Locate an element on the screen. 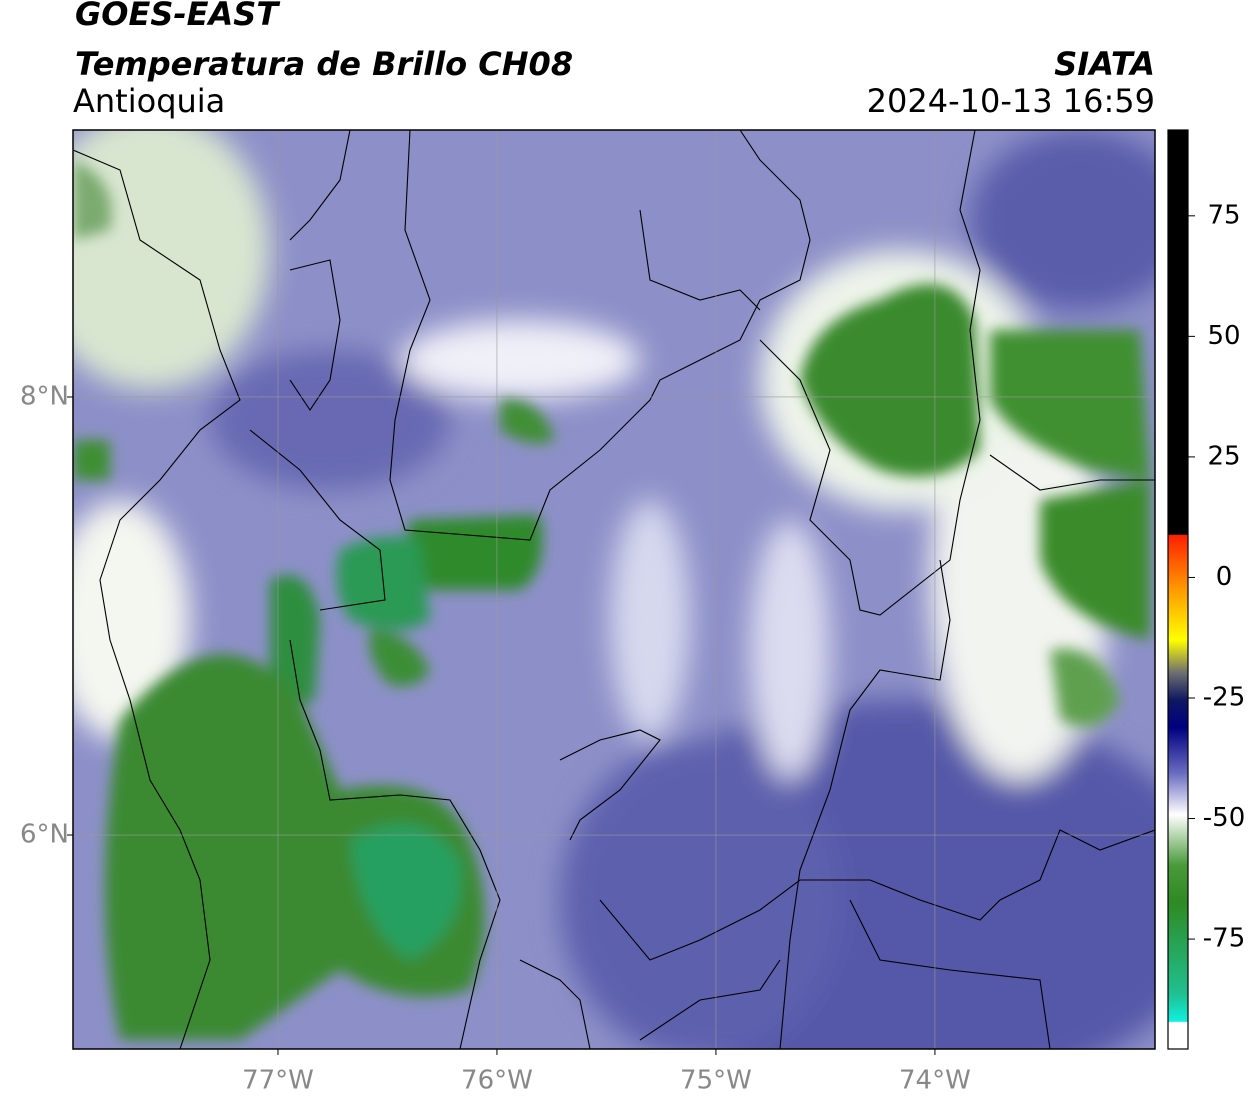 The width and height of the screenshot is (1252, 1099). colorbar-label: 75 is located at coordinates (1223, 215).